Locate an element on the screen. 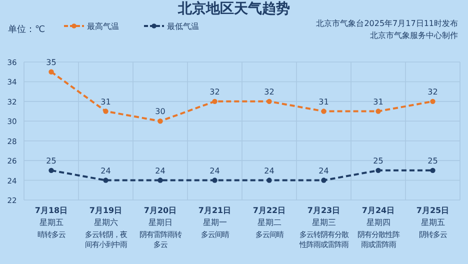  text: 北京市气象服务中心制作 is located at coordinates (414, 35).